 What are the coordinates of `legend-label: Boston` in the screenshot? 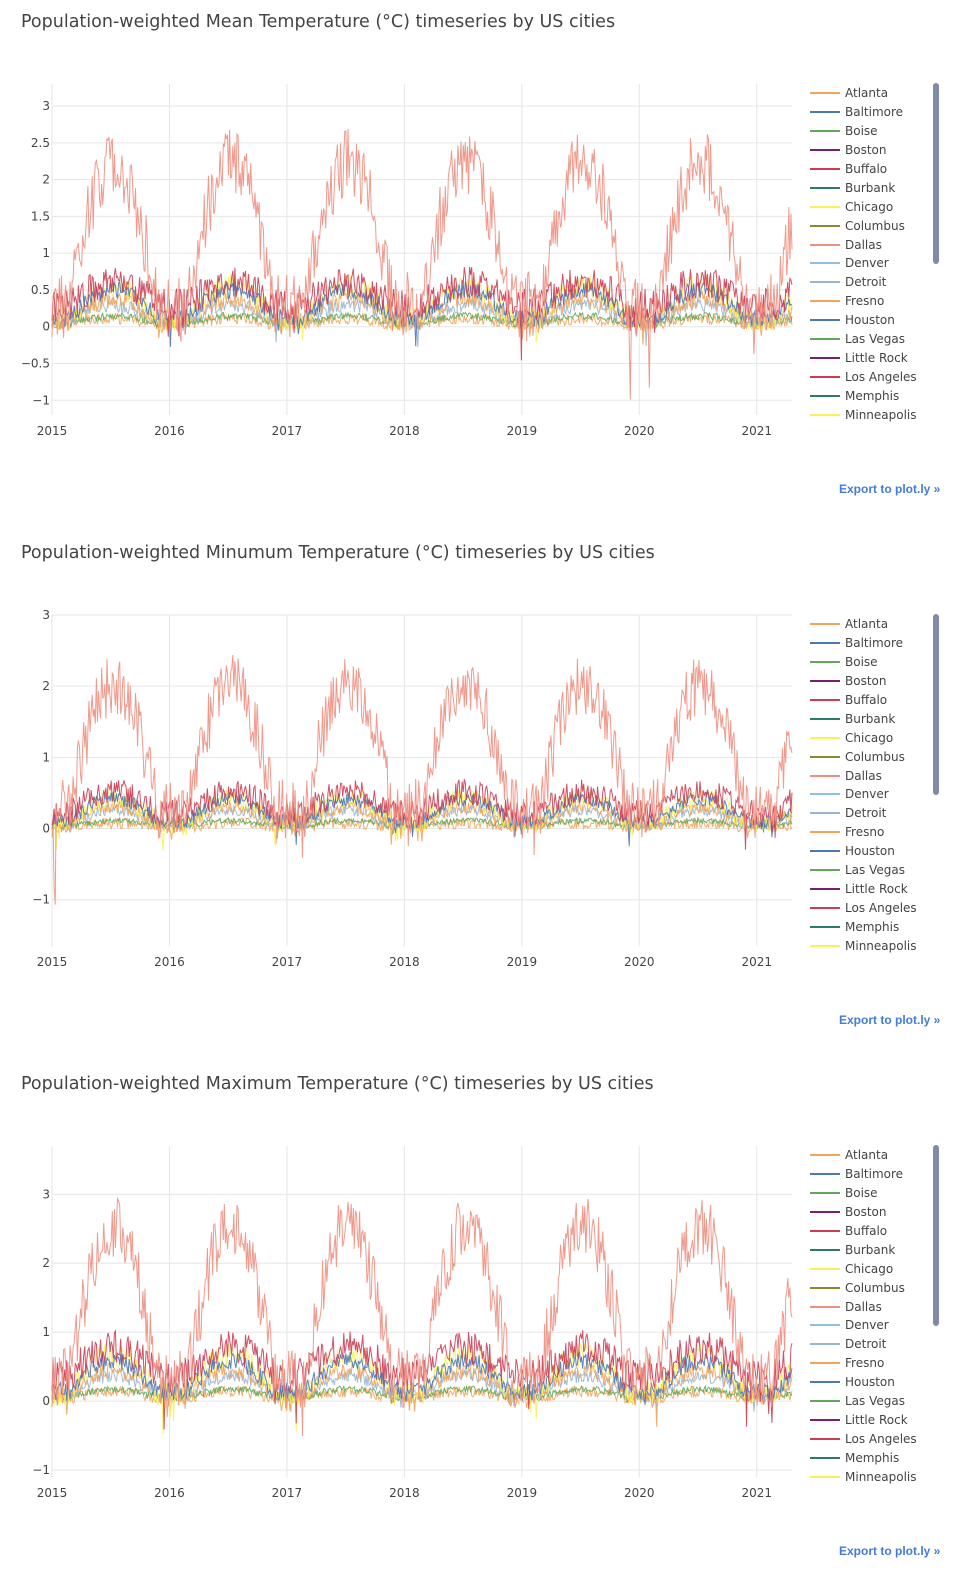 It's located at (866, 150).